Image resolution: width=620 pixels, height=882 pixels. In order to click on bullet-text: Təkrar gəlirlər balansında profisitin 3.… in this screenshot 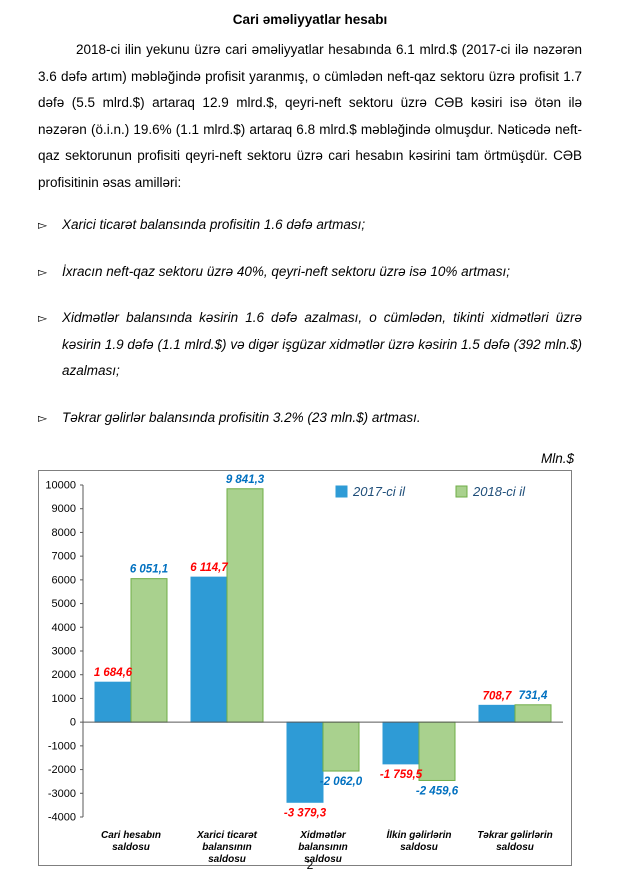, I will do `click(241, 417)`.